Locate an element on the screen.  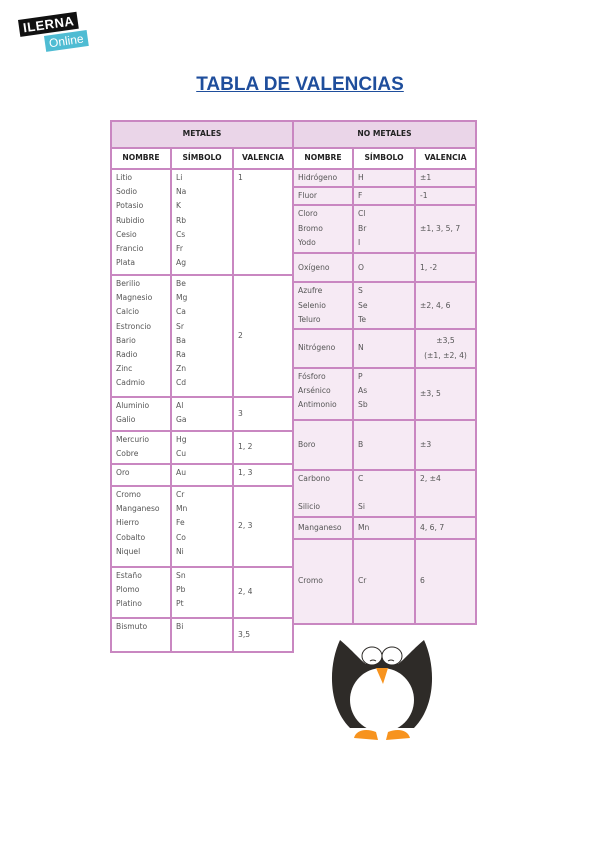
element-name: Hidrógeno is located at coordinates (323, 178).